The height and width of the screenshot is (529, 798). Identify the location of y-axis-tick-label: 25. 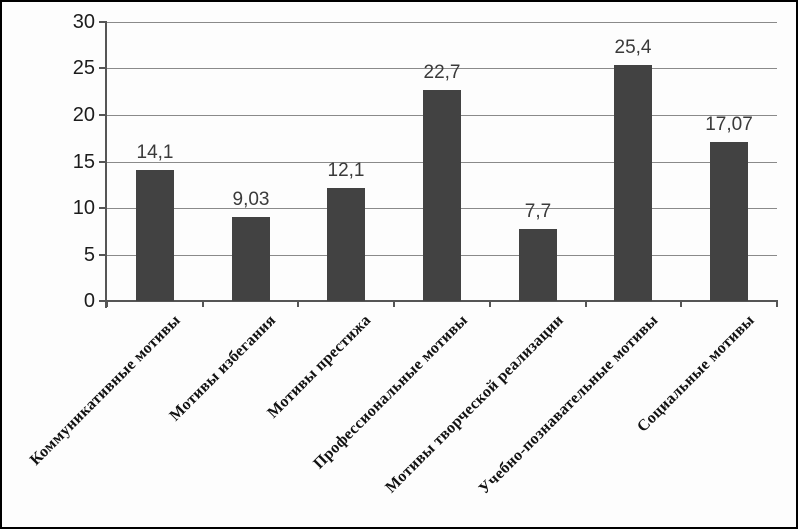
(83, 68).